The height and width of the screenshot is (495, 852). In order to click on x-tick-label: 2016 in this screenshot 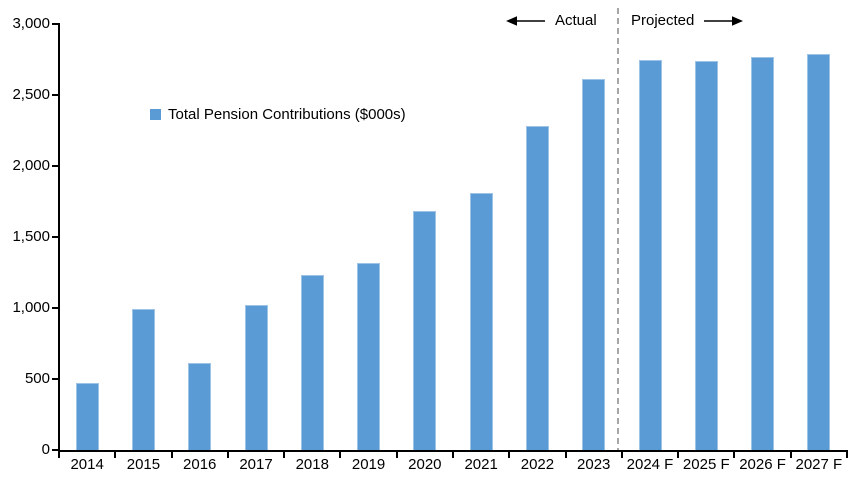, I will do `click(200, 464)`.